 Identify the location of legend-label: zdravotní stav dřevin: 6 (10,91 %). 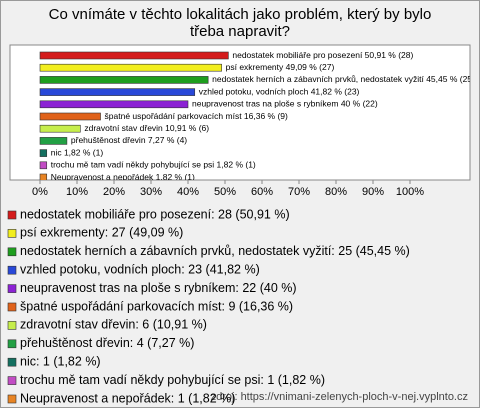
(113, 325).